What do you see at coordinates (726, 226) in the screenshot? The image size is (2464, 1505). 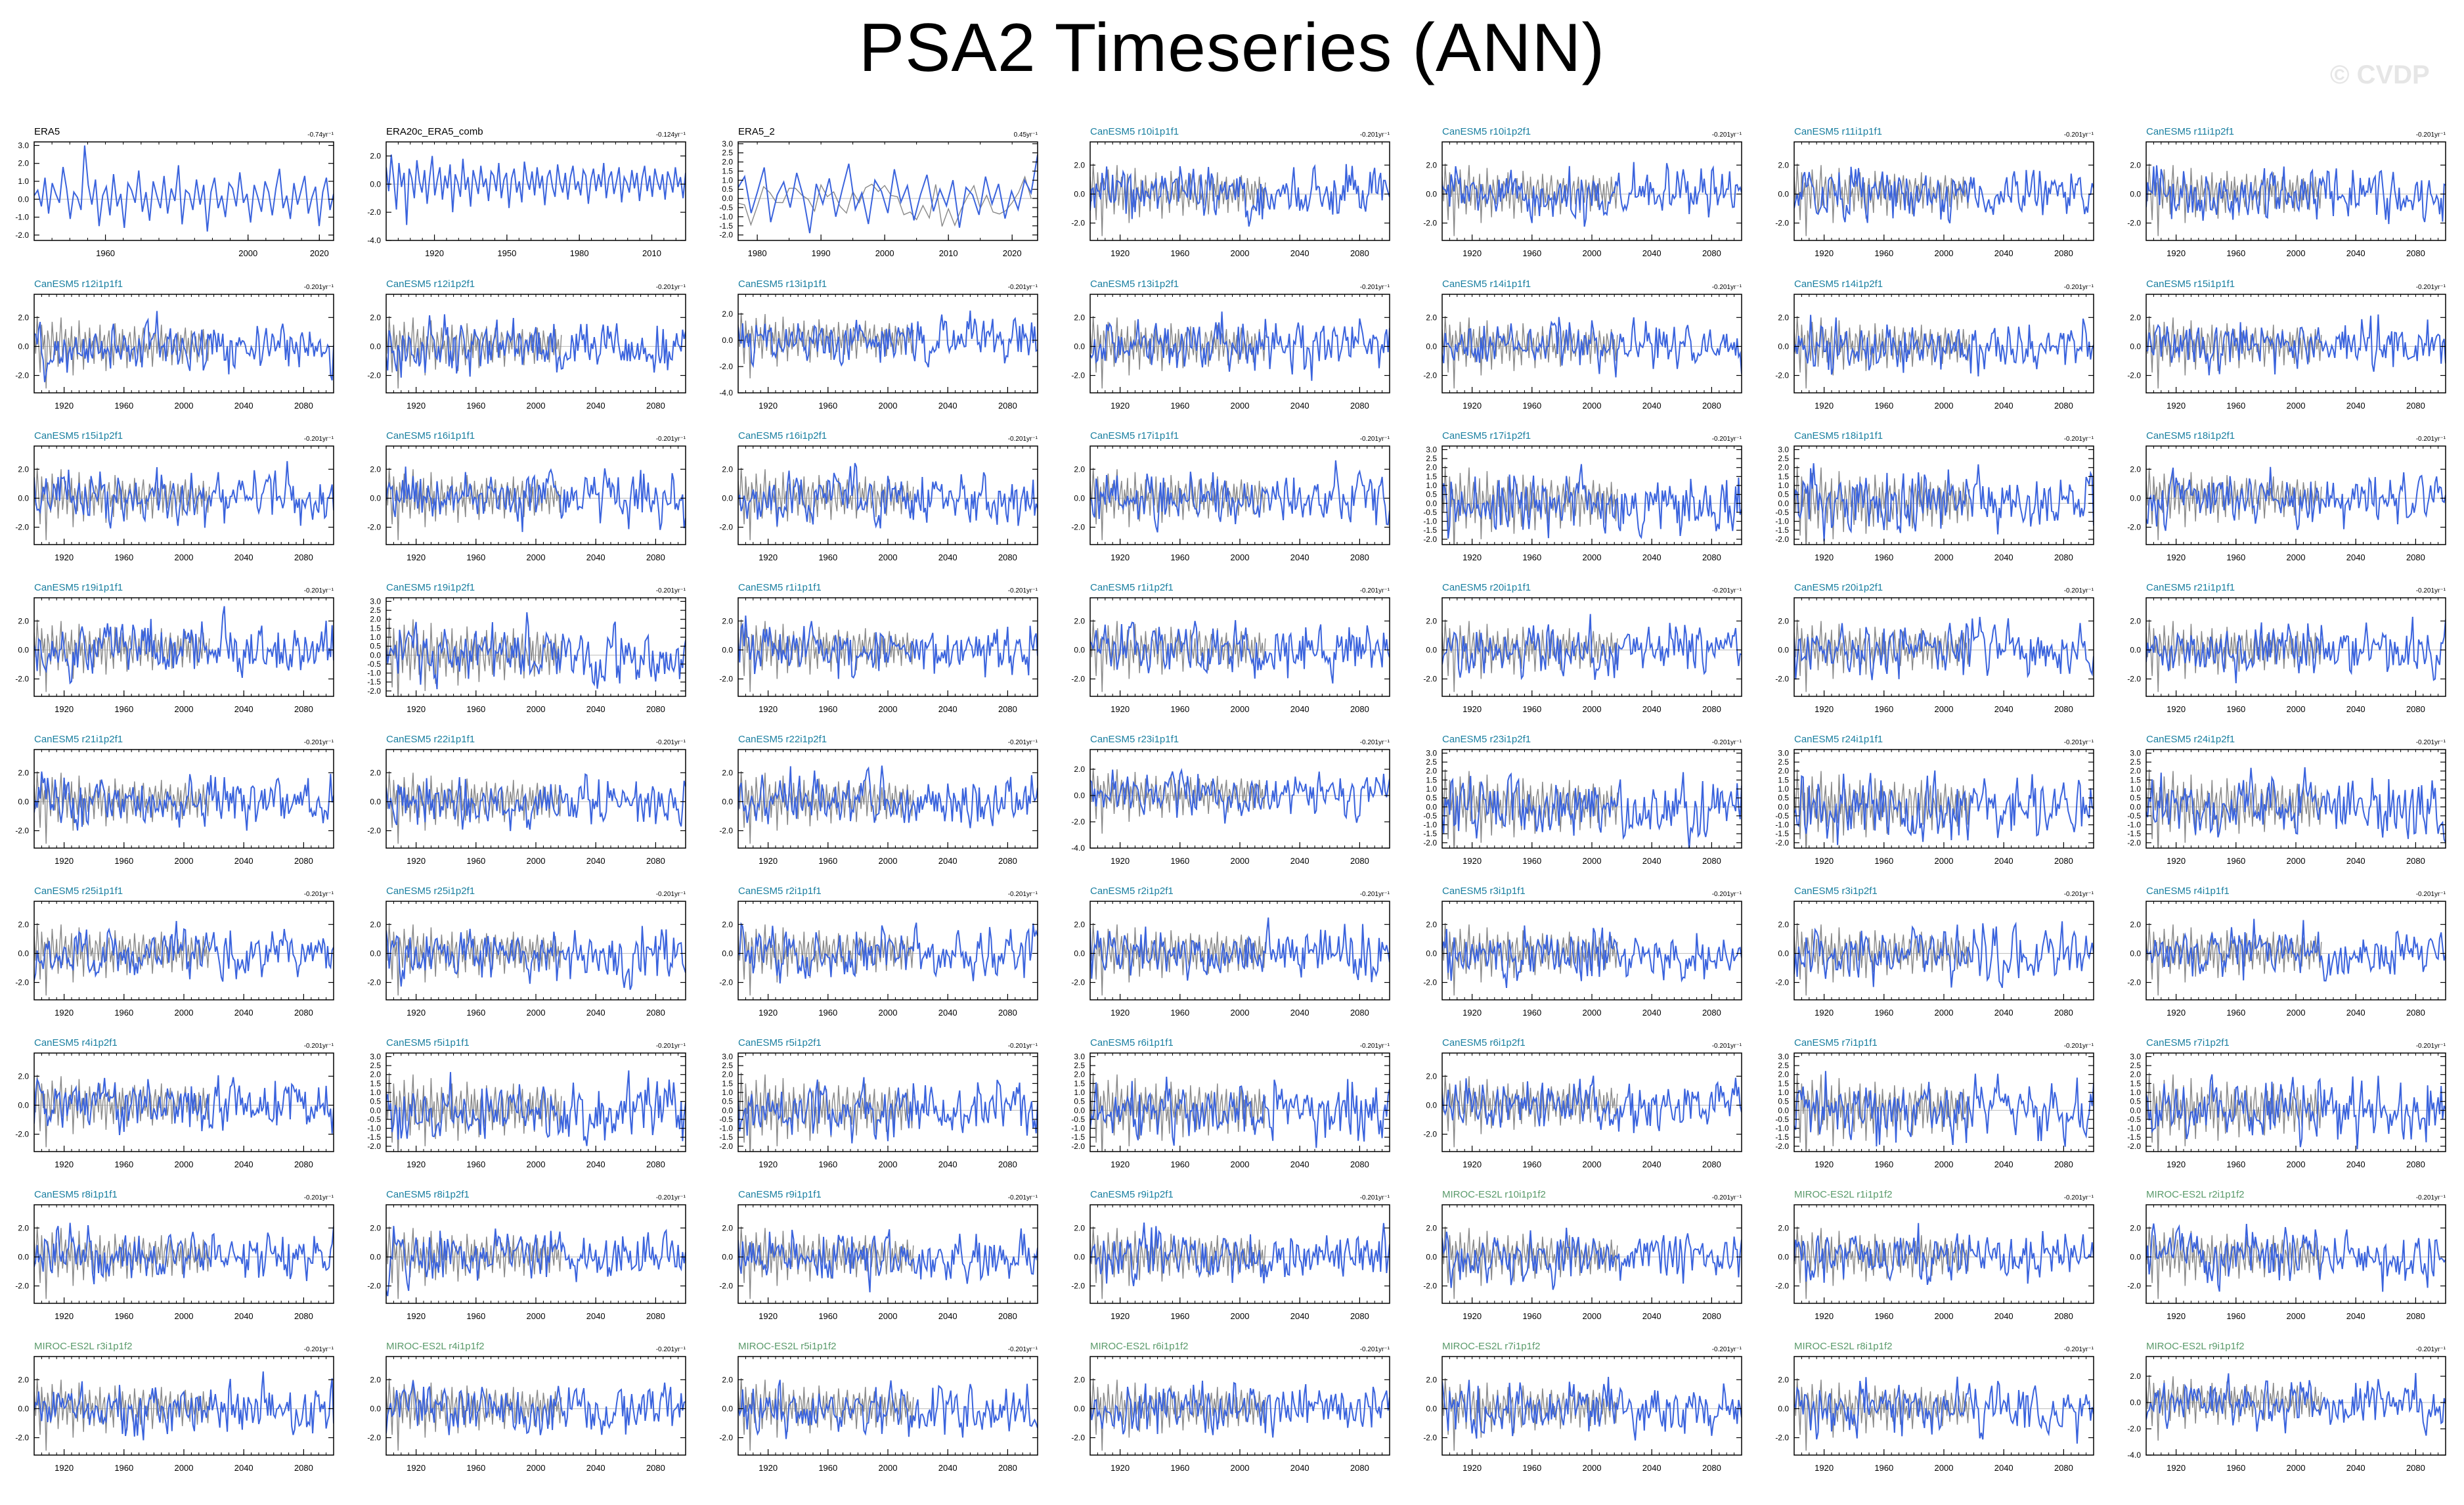 I see `y-tick-label: -1.5` at bounding box center [726, 226].